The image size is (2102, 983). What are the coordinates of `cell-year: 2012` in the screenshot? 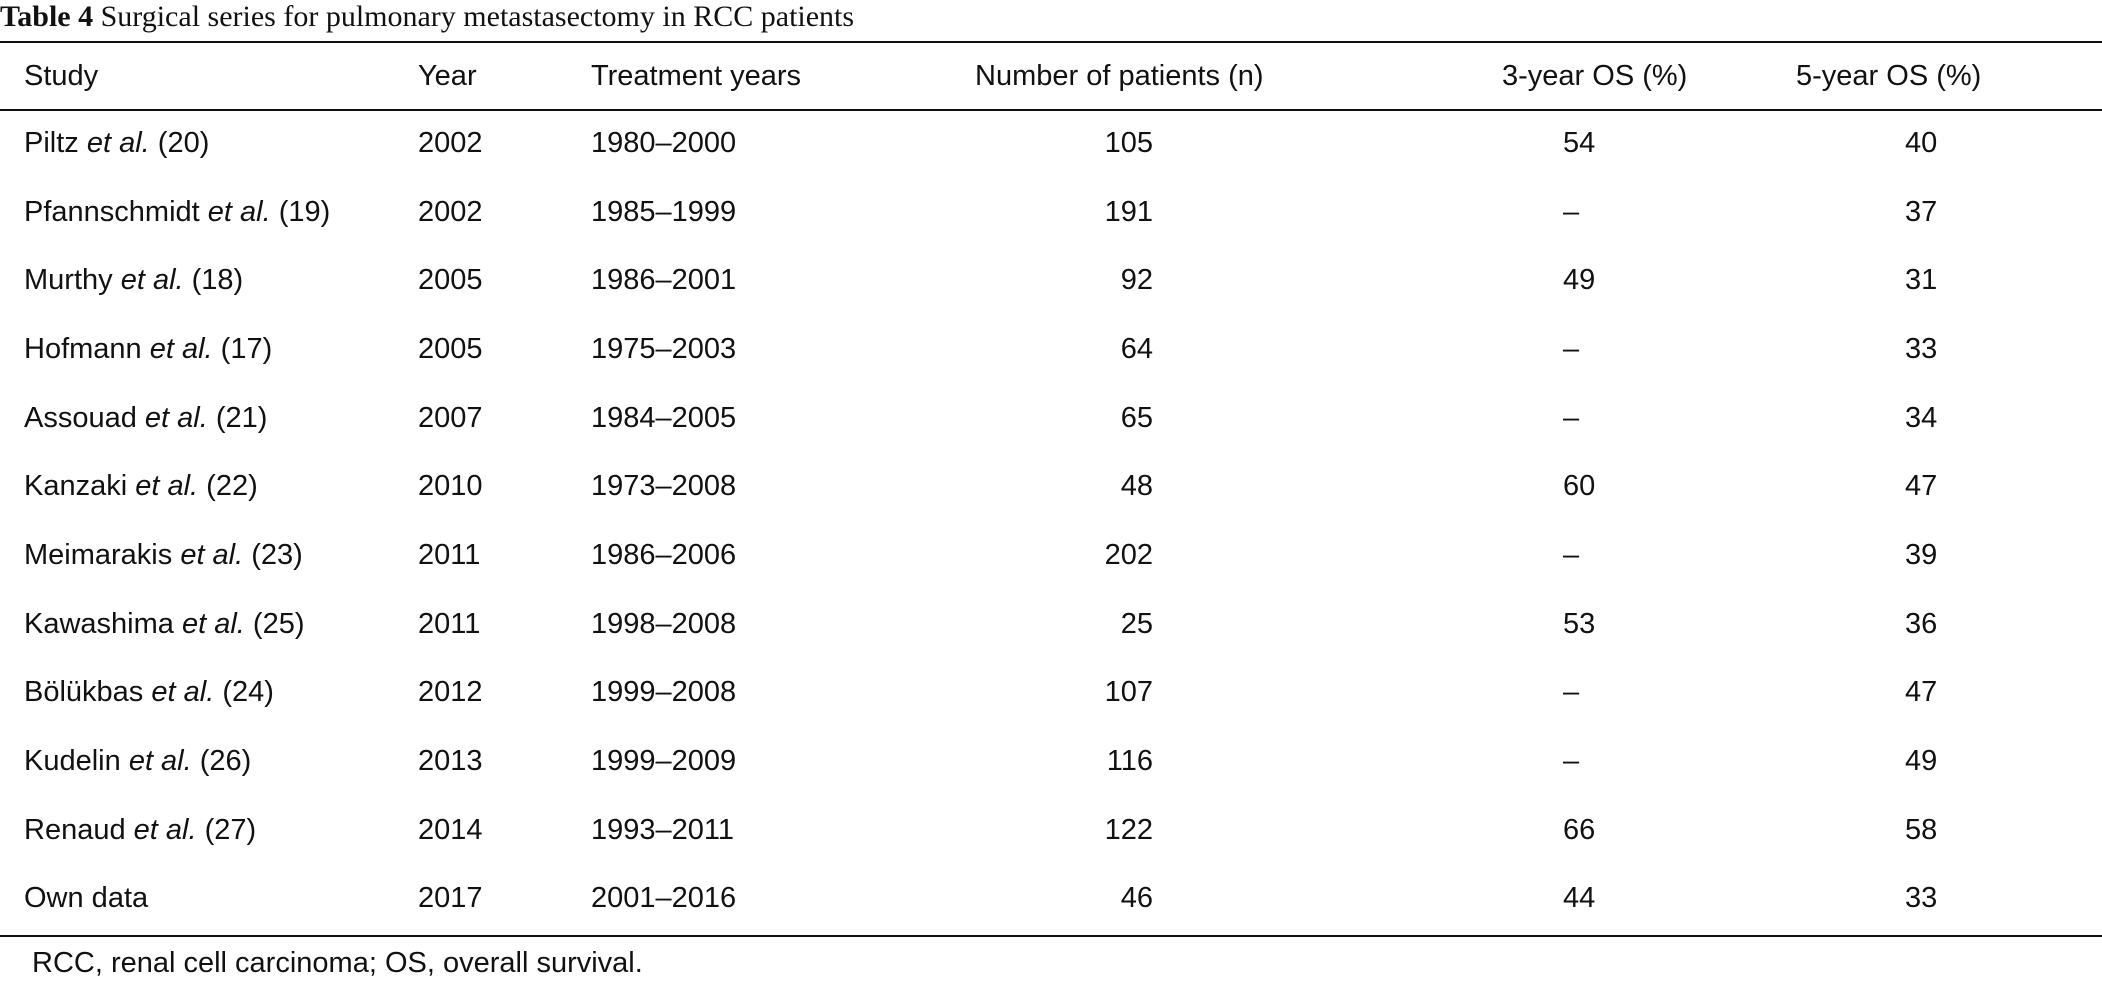 It's located at (450, 692).